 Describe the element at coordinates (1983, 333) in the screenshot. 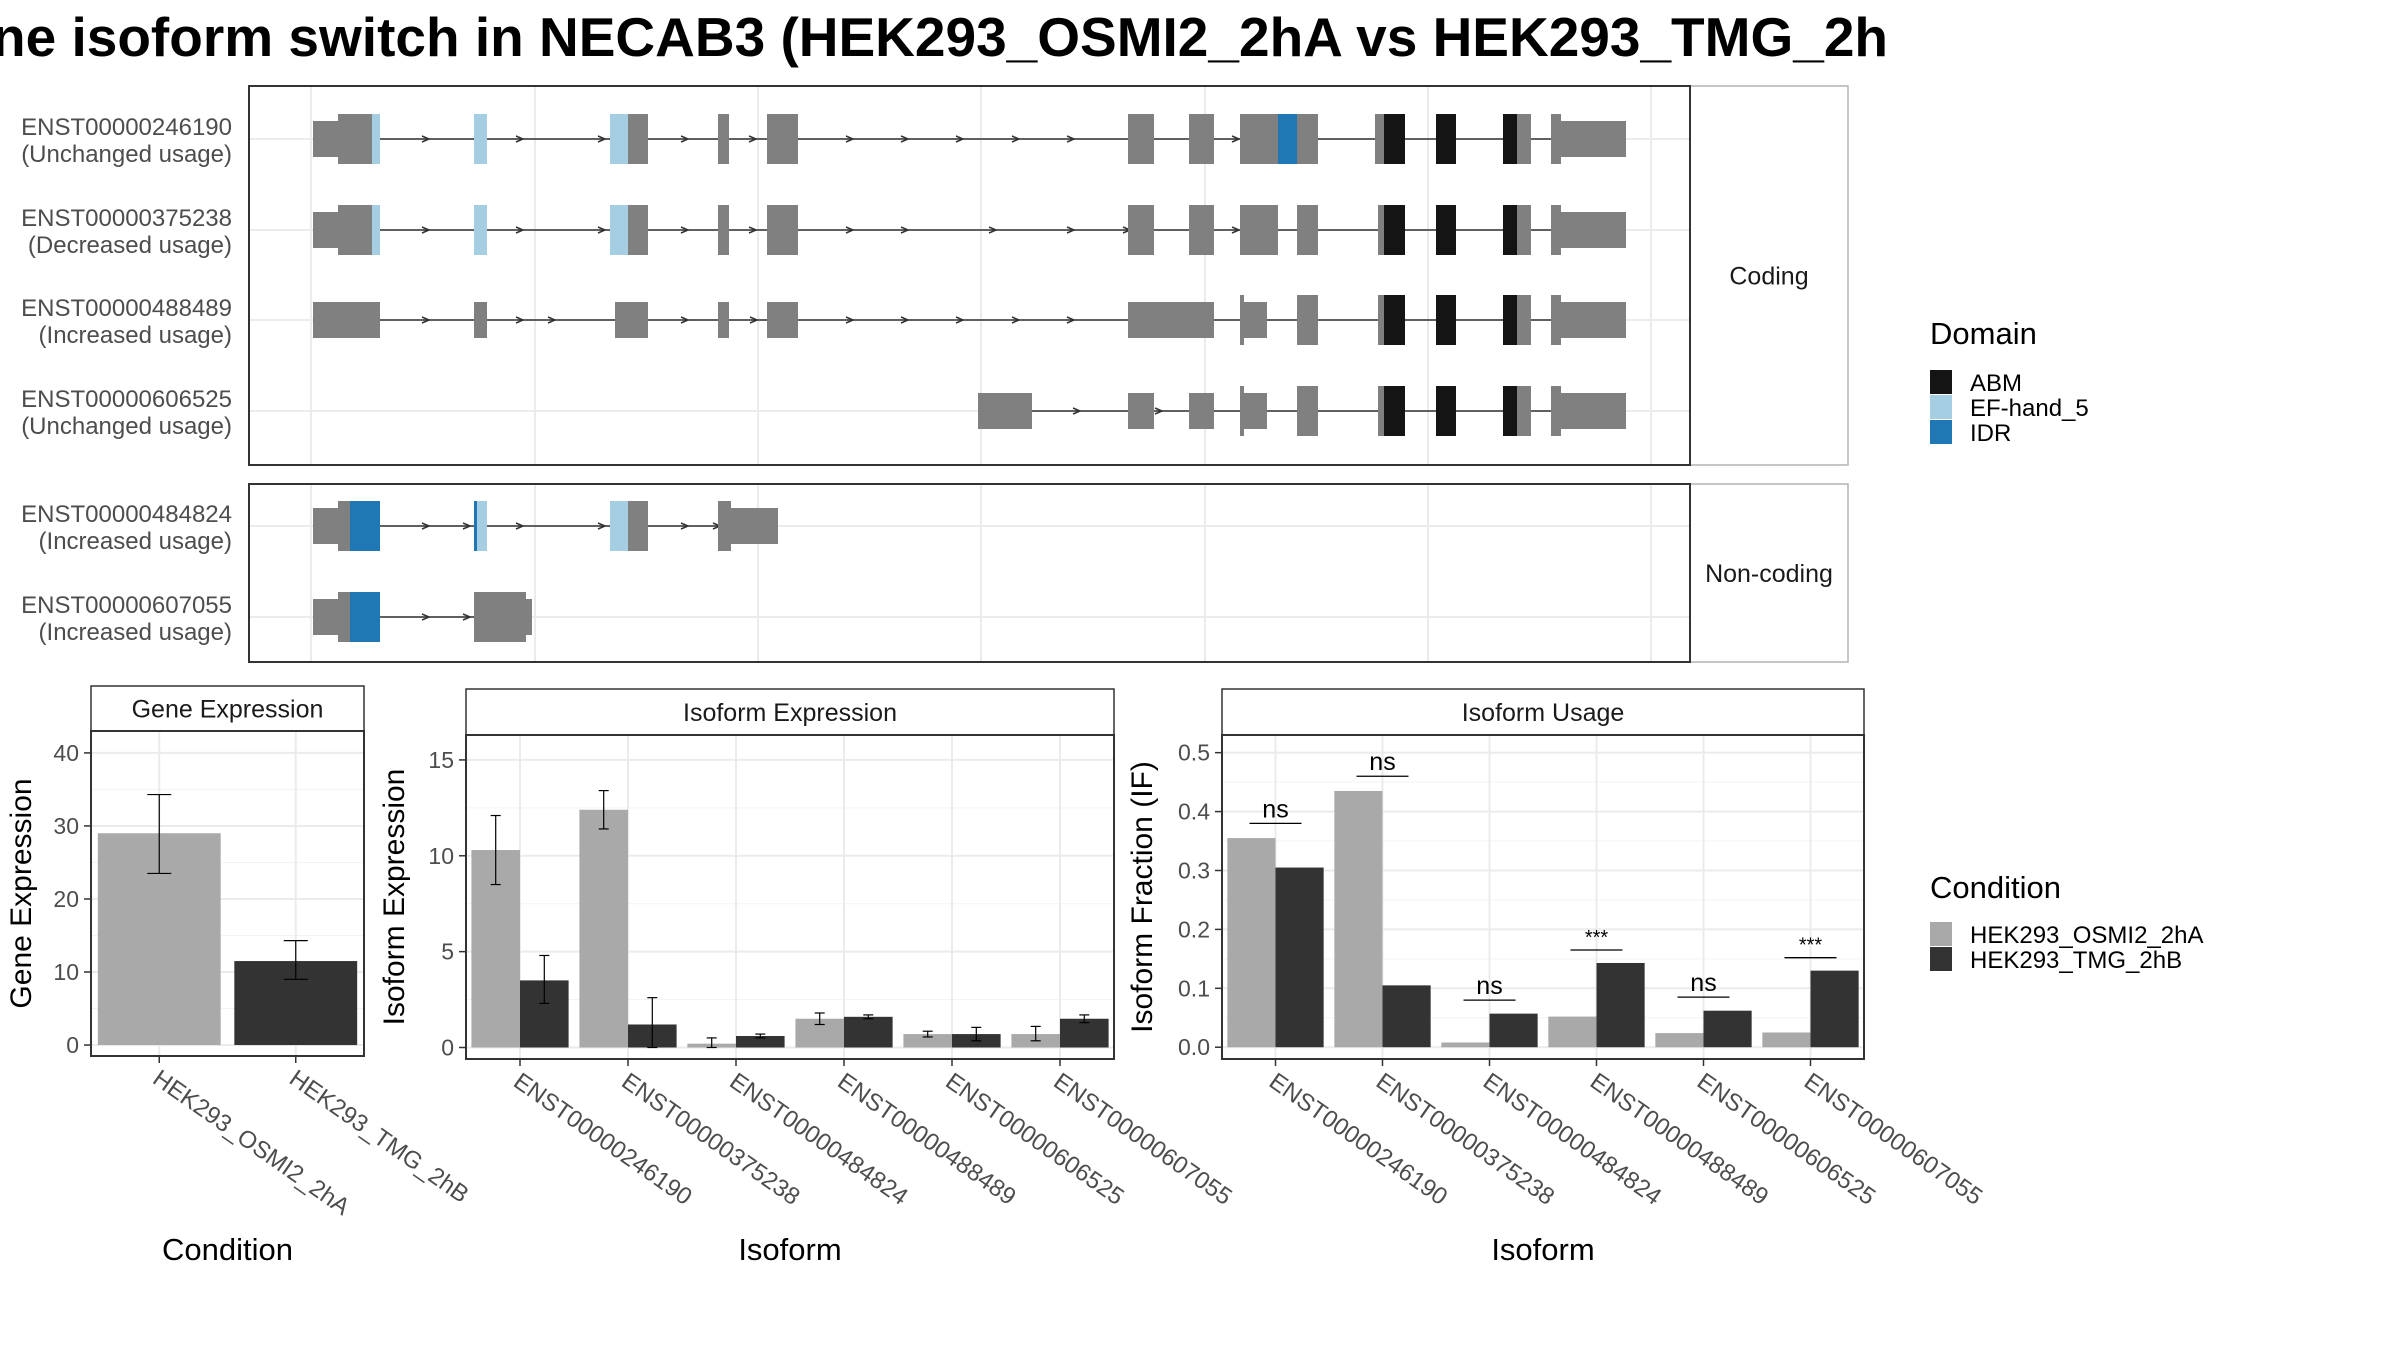

I see `legend-title: Domain` at that location.